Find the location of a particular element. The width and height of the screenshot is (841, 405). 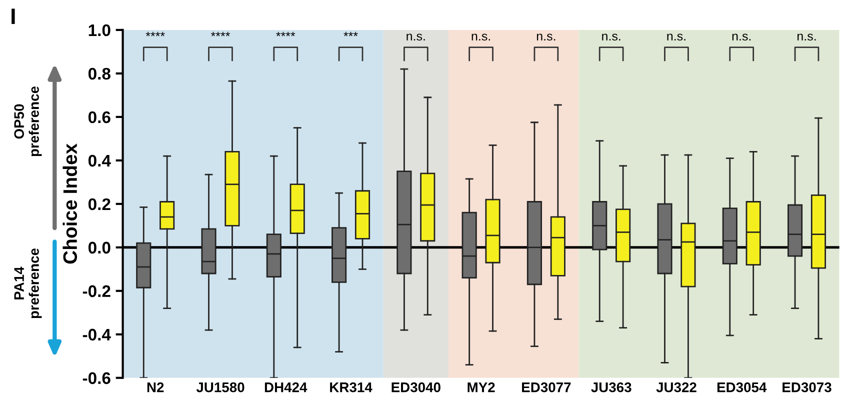

x-tick-label: MY2 is located at coordinates (481, 387).